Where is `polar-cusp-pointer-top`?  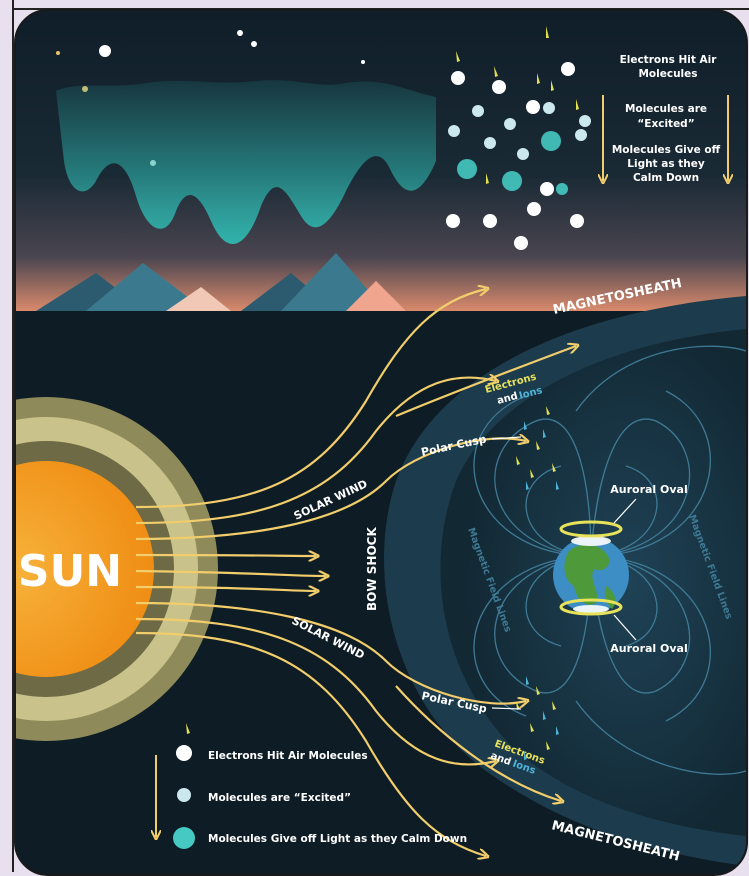
polar-cusp-pointer-top is located at coordinates (506, 438).